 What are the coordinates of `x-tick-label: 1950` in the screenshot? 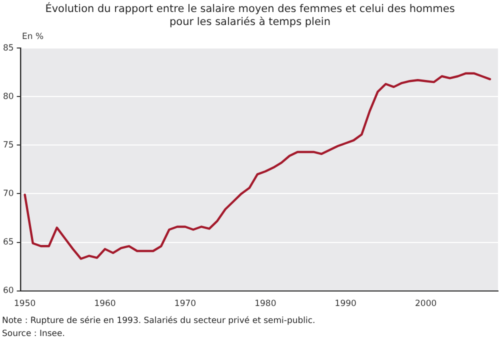 It's located at (25, 304).